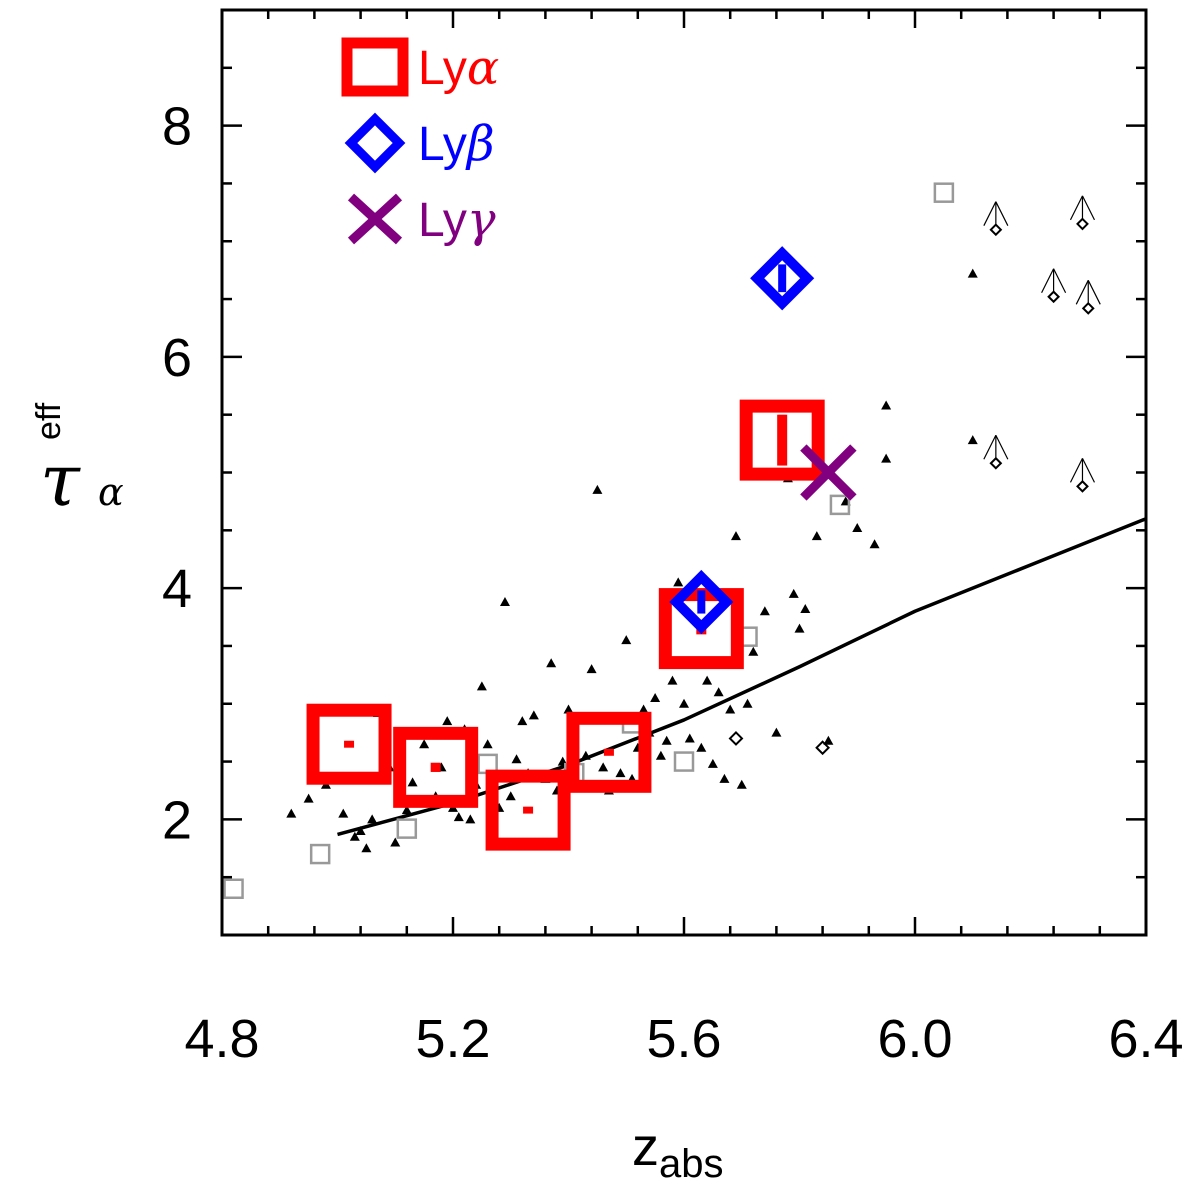  What do you see at coordinates (375, 143) in the screenshot?
I see `legend-diamond-marker` at bounding box center [375, 143].